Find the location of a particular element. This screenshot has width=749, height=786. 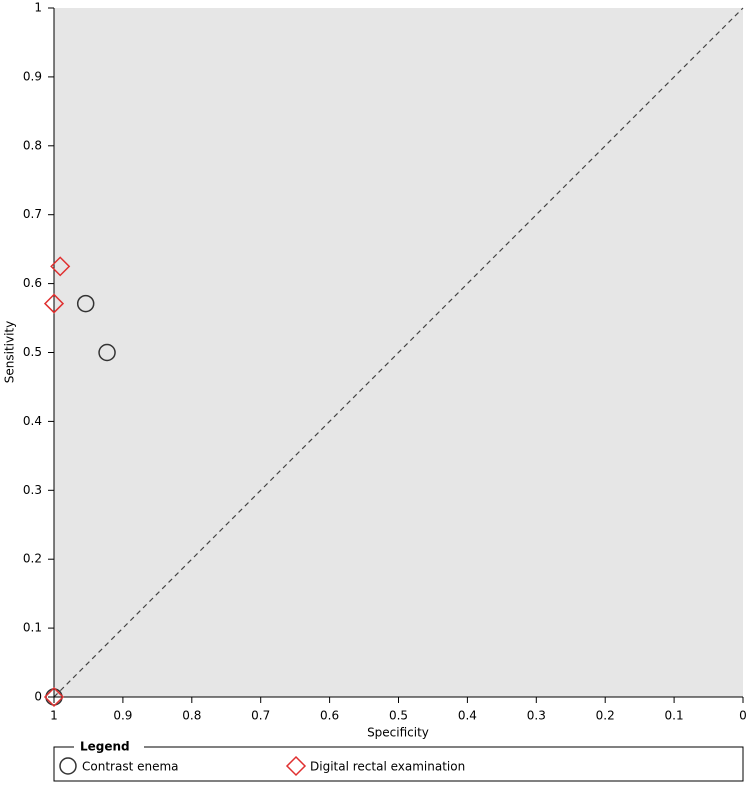

y-tick-label: 0.4 is located at coordinates (32, 421).